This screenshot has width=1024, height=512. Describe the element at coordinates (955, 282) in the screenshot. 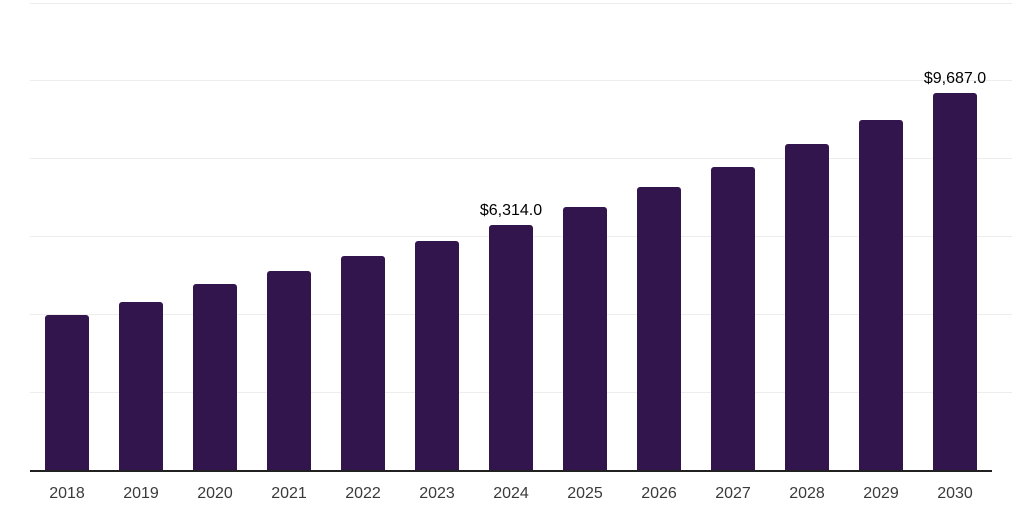

I see `bar-2030` at that location.